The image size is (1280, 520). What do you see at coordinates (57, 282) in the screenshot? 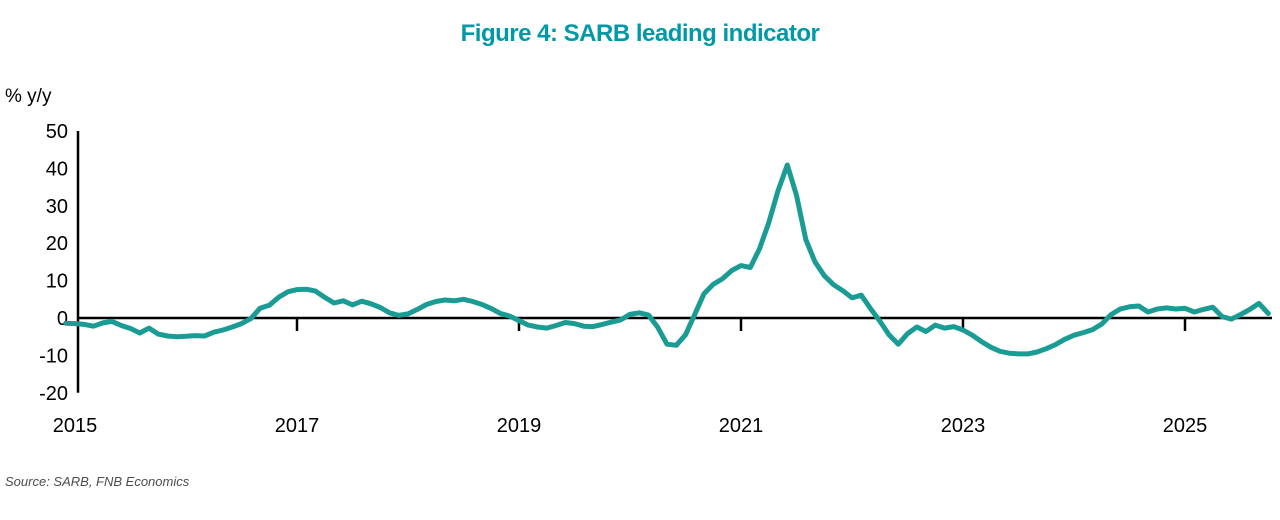
I see `y-tick-label: 10` at bounding box center [57, 282].